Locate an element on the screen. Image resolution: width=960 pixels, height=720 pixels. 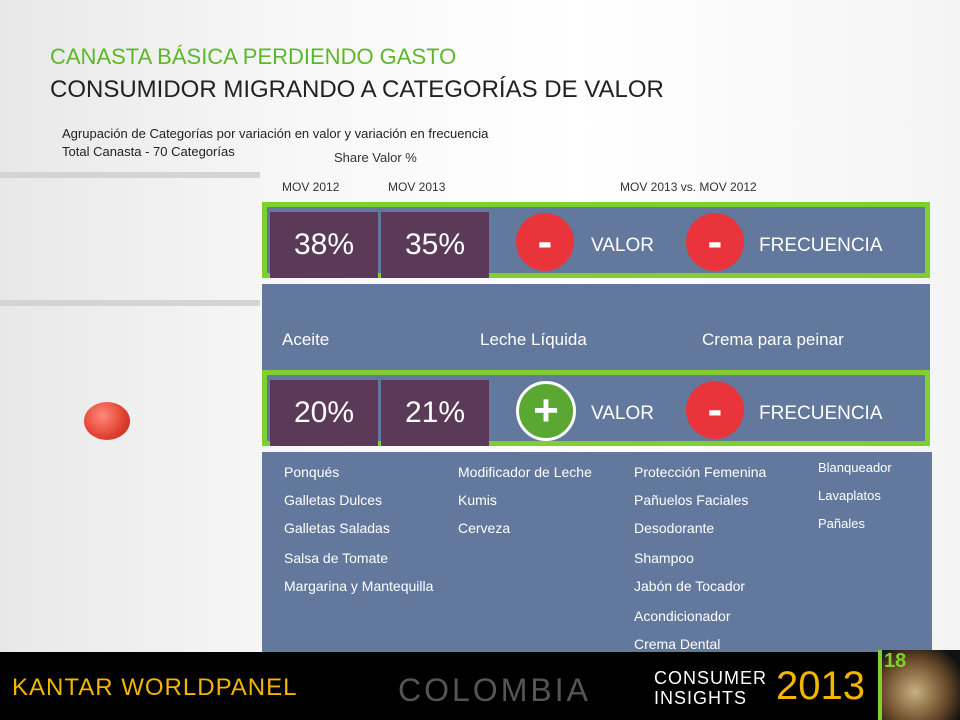
share-2013: 21% is located at coordinates (435, 413).